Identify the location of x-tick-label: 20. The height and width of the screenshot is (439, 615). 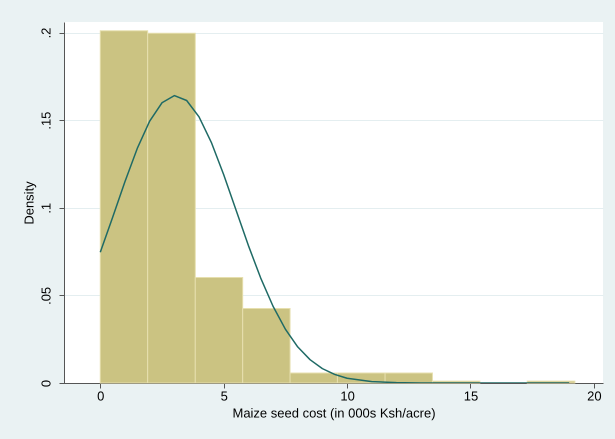
(594, 396).